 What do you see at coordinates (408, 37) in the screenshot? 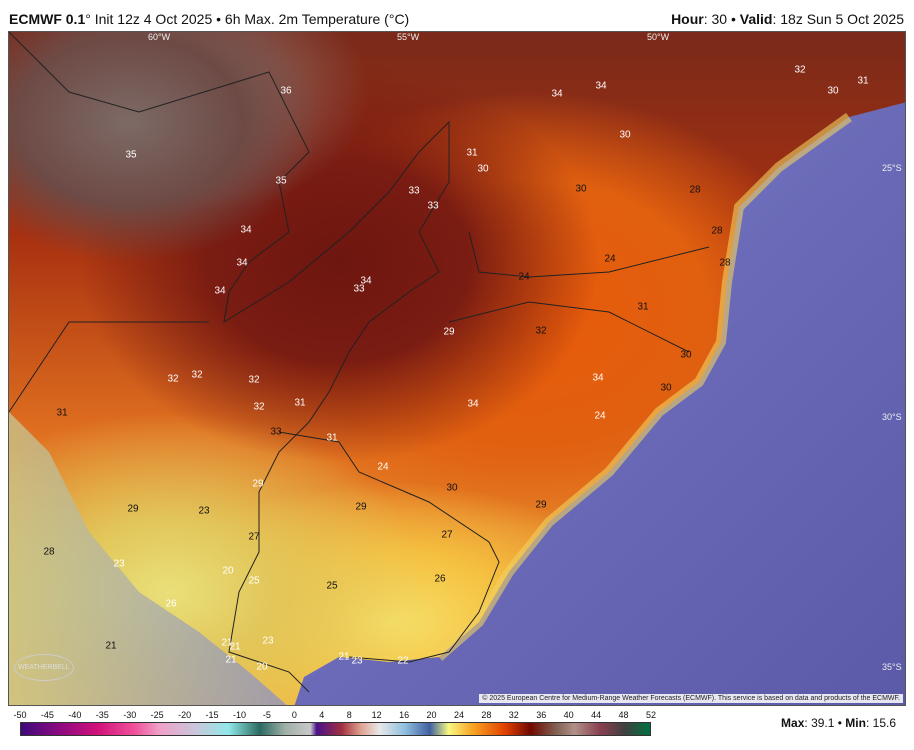
I see `lon-label: 55°W` at bounding box center [408, 37].